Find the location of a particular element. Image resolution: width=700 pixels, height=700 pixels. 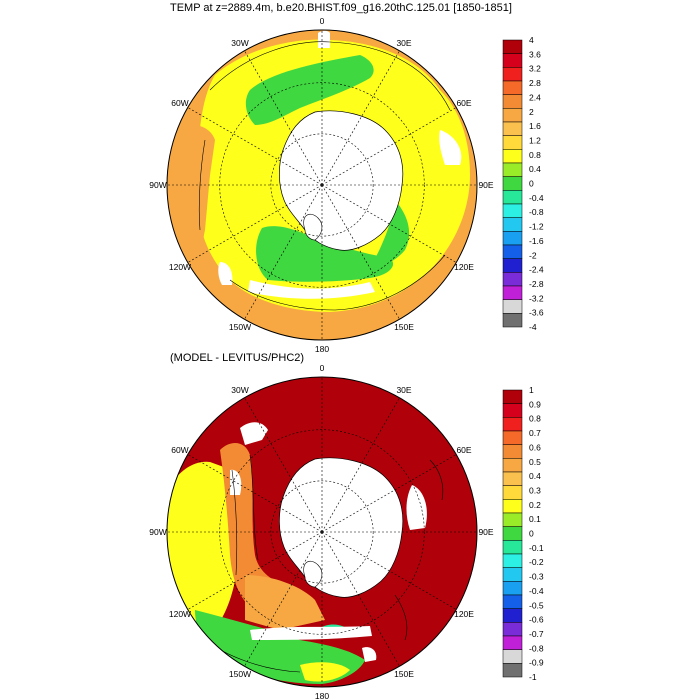

longitude-label: 30E is located at coordinates (403, 43).